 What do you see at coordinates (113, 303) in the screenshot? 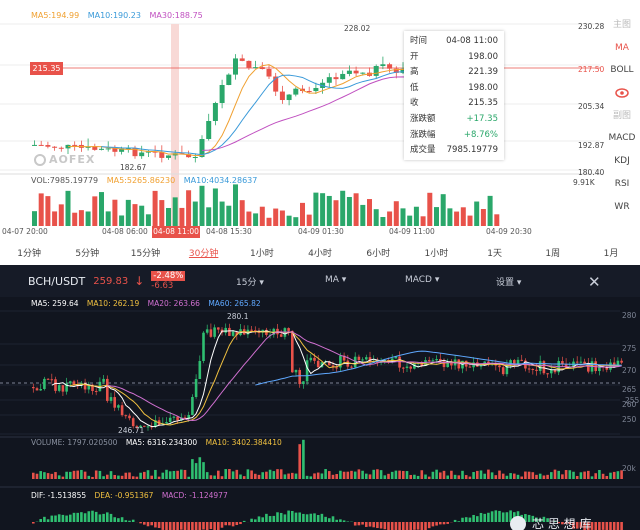
I see `ma10-label: MA10: 262.19` at bounding box center [113, 303].